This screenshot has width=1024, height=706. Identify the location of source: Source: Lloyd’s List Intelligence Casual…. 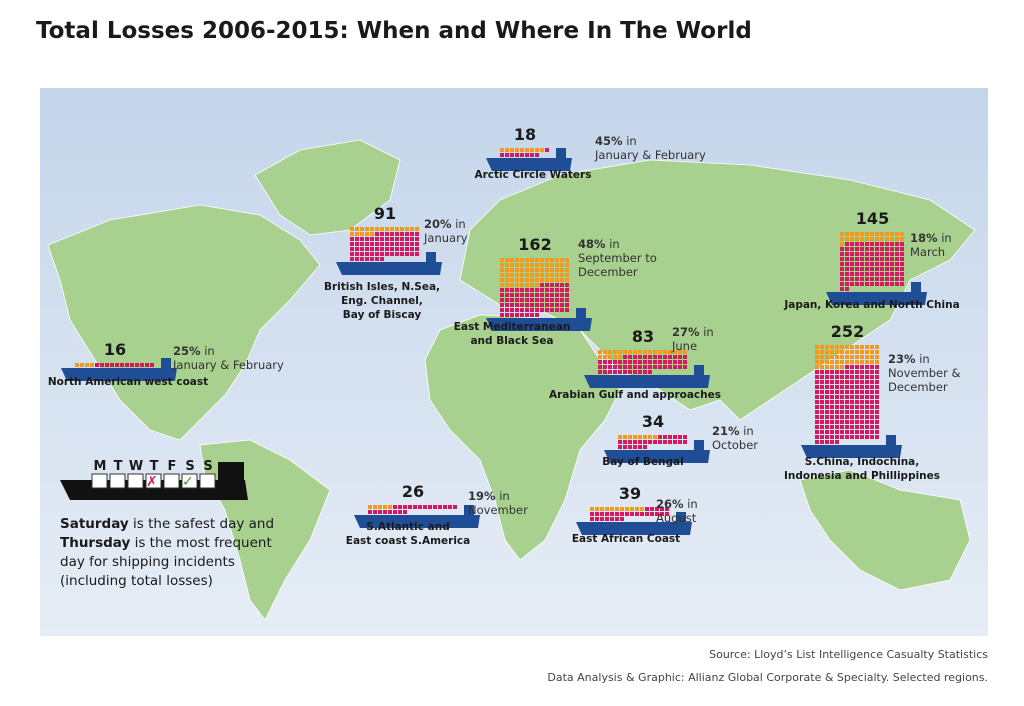
(848, 654).